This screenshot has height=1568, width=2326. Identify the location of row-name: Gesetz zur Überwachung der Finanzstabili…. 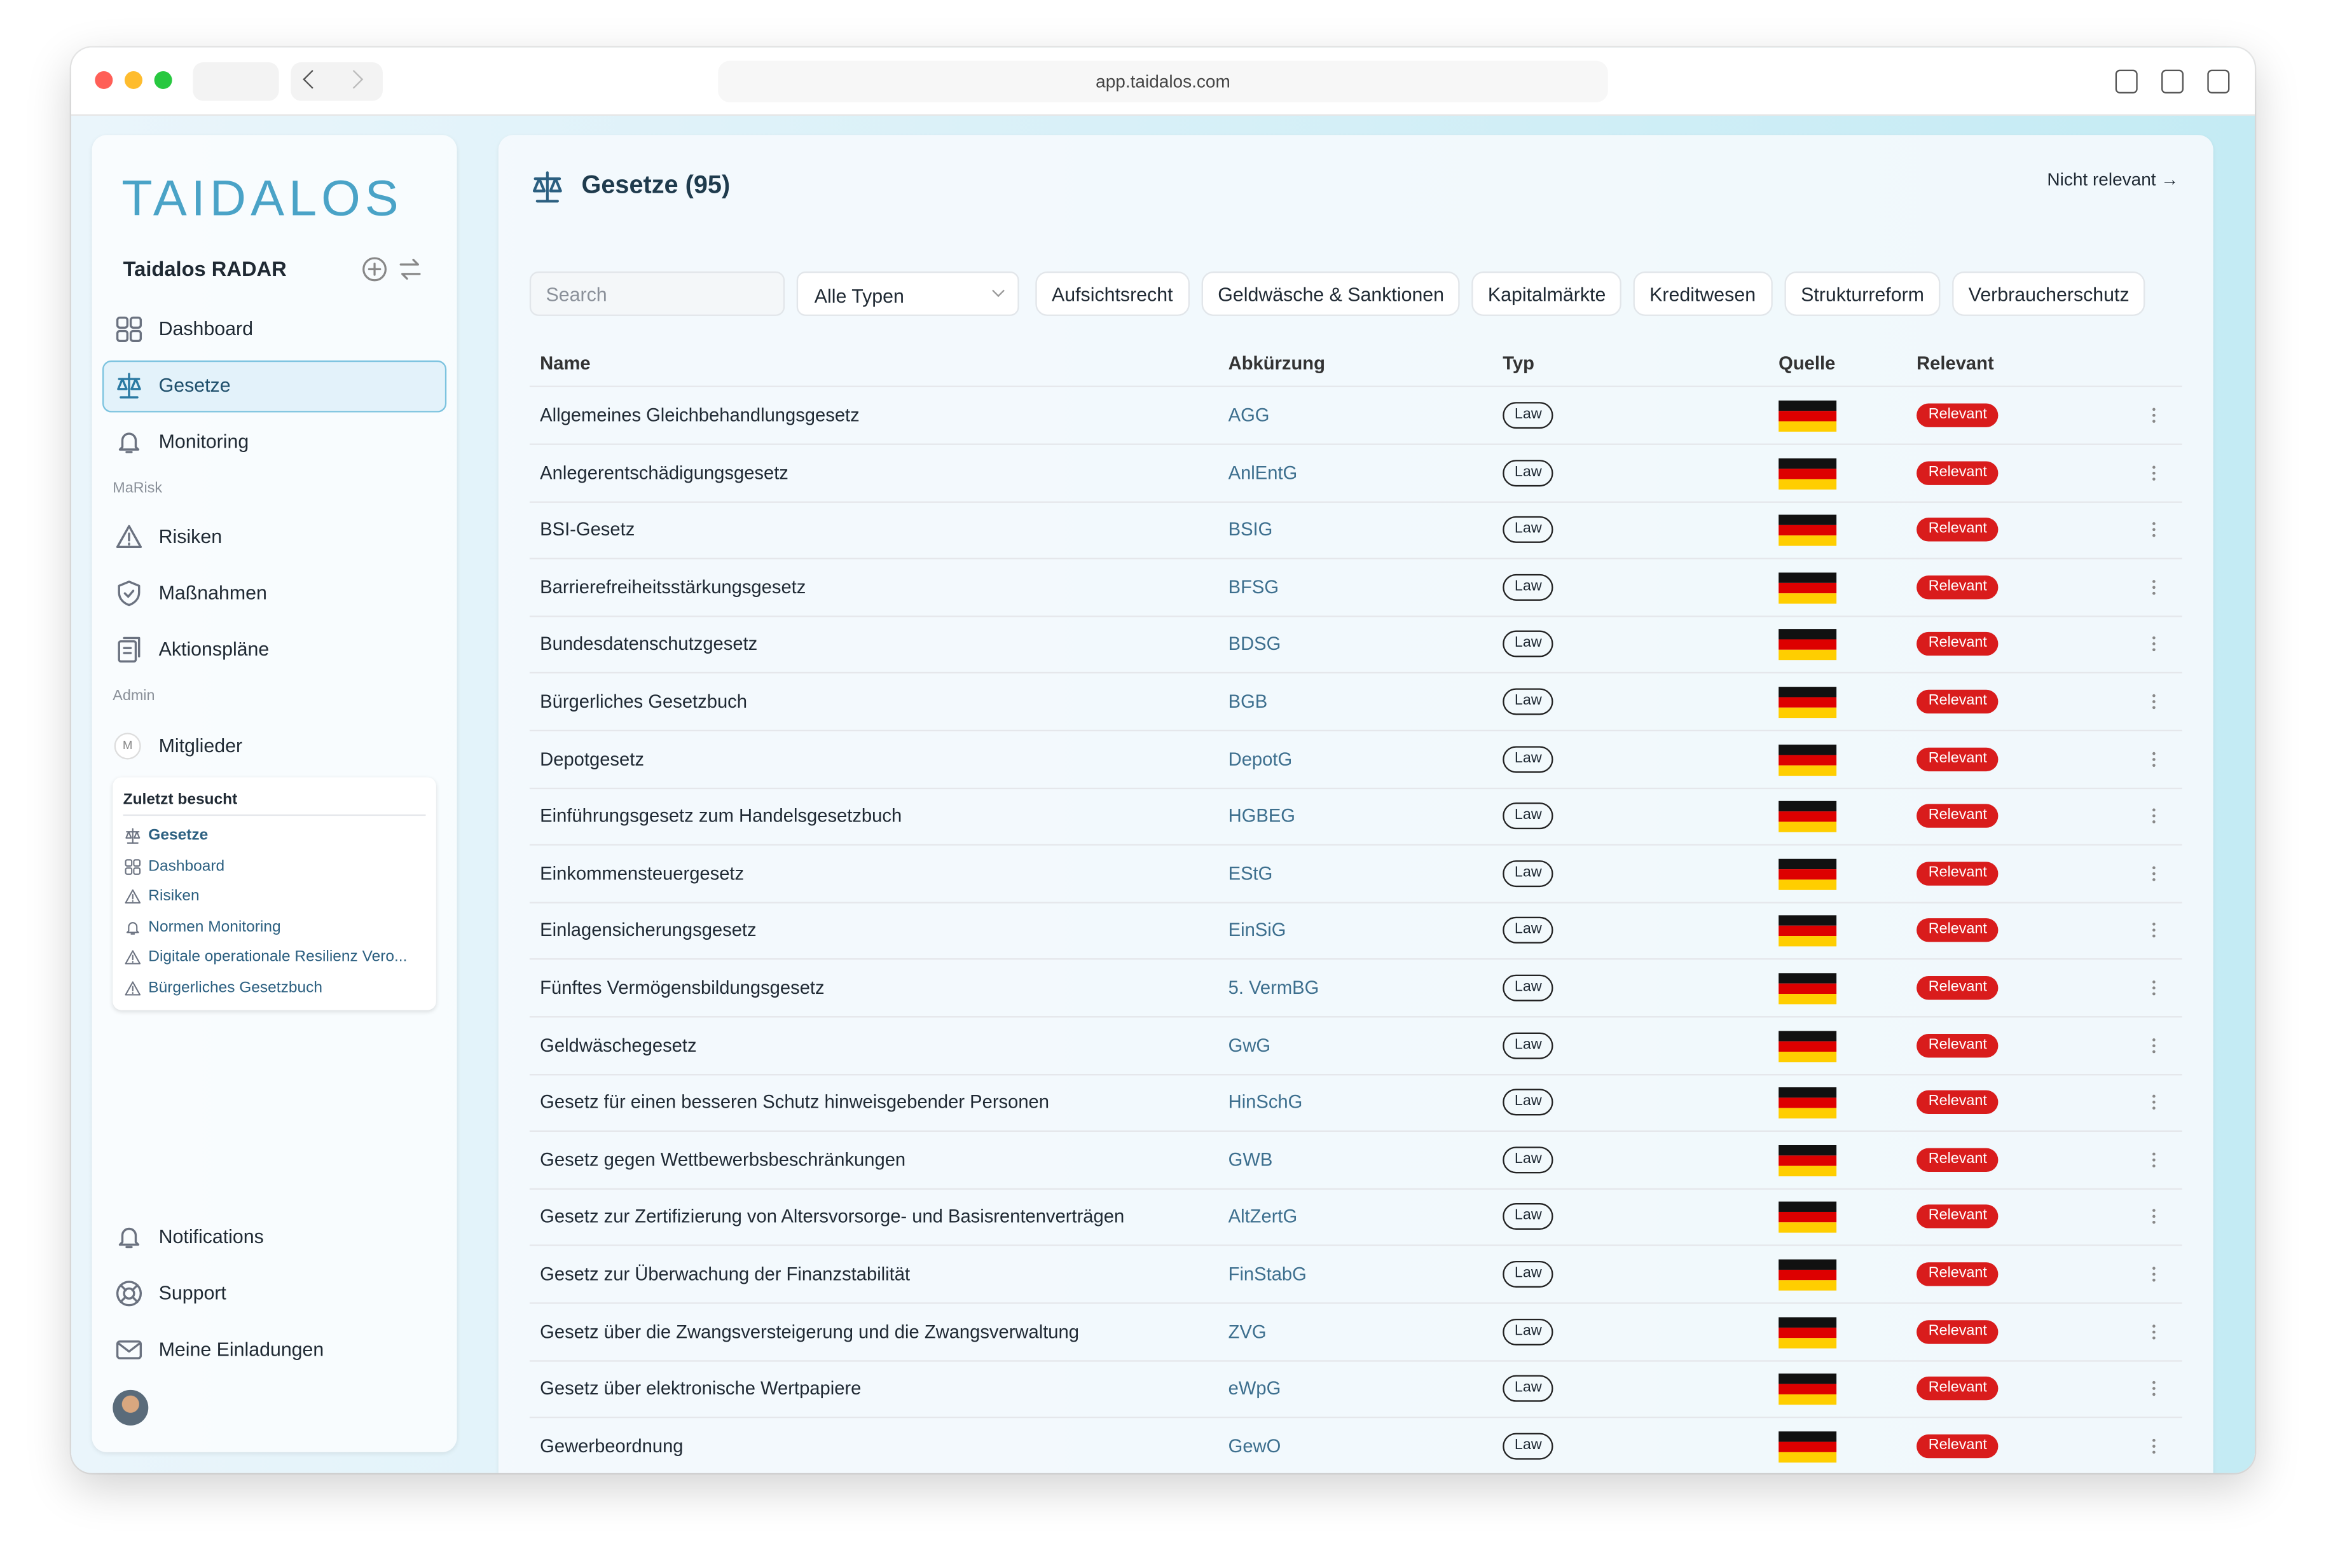
(725, 1274).